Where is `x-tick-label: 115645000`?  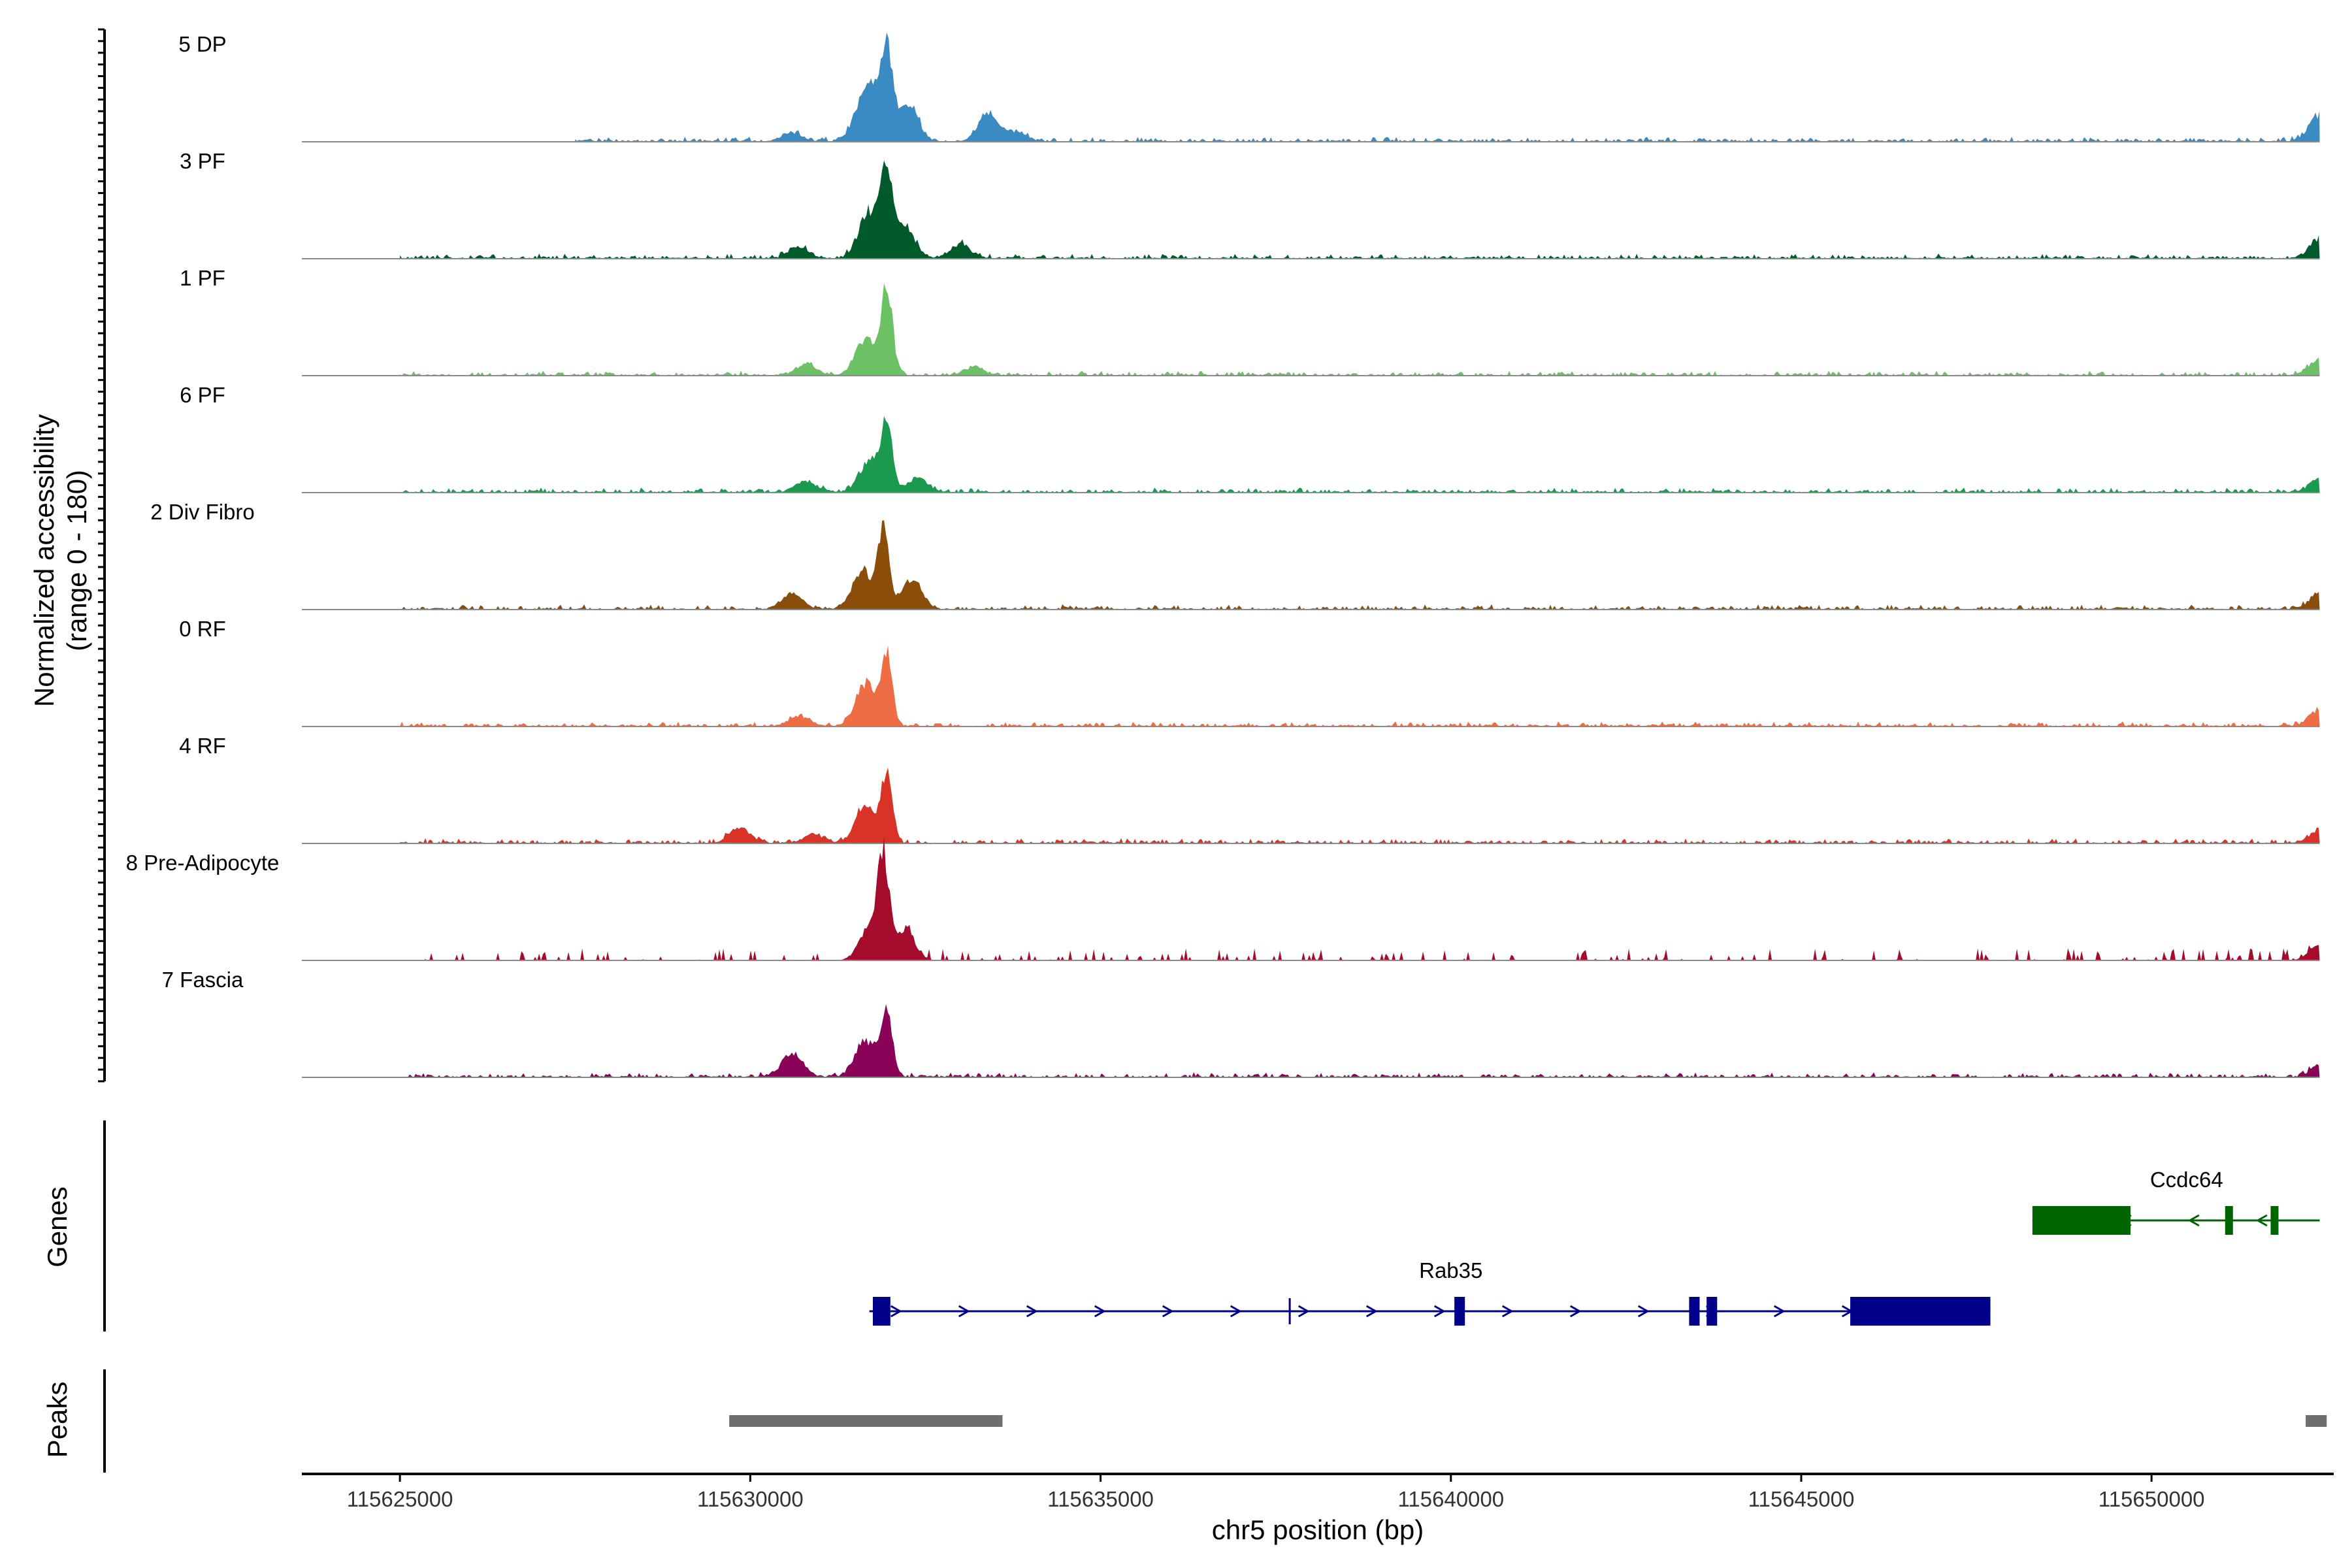 x-tick-label: 115645000 is located at coordinates (1801, 1499).